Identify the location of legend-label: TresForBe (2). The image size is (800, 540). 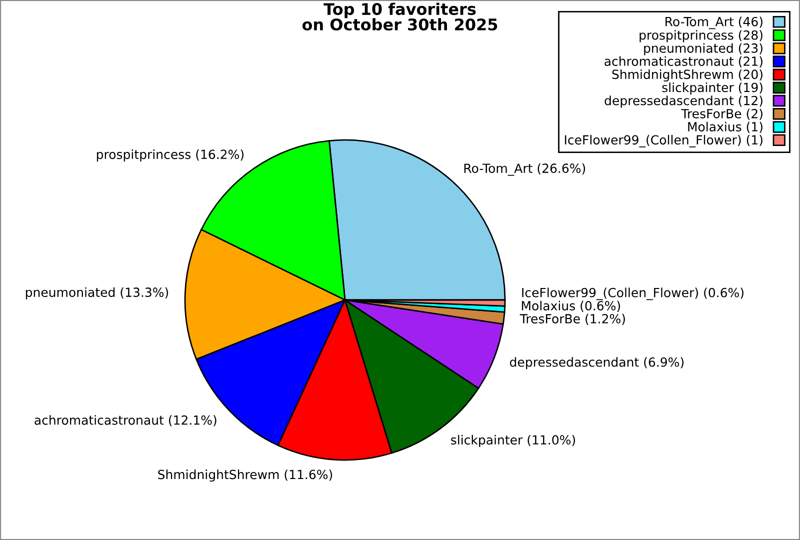
(721, 114).